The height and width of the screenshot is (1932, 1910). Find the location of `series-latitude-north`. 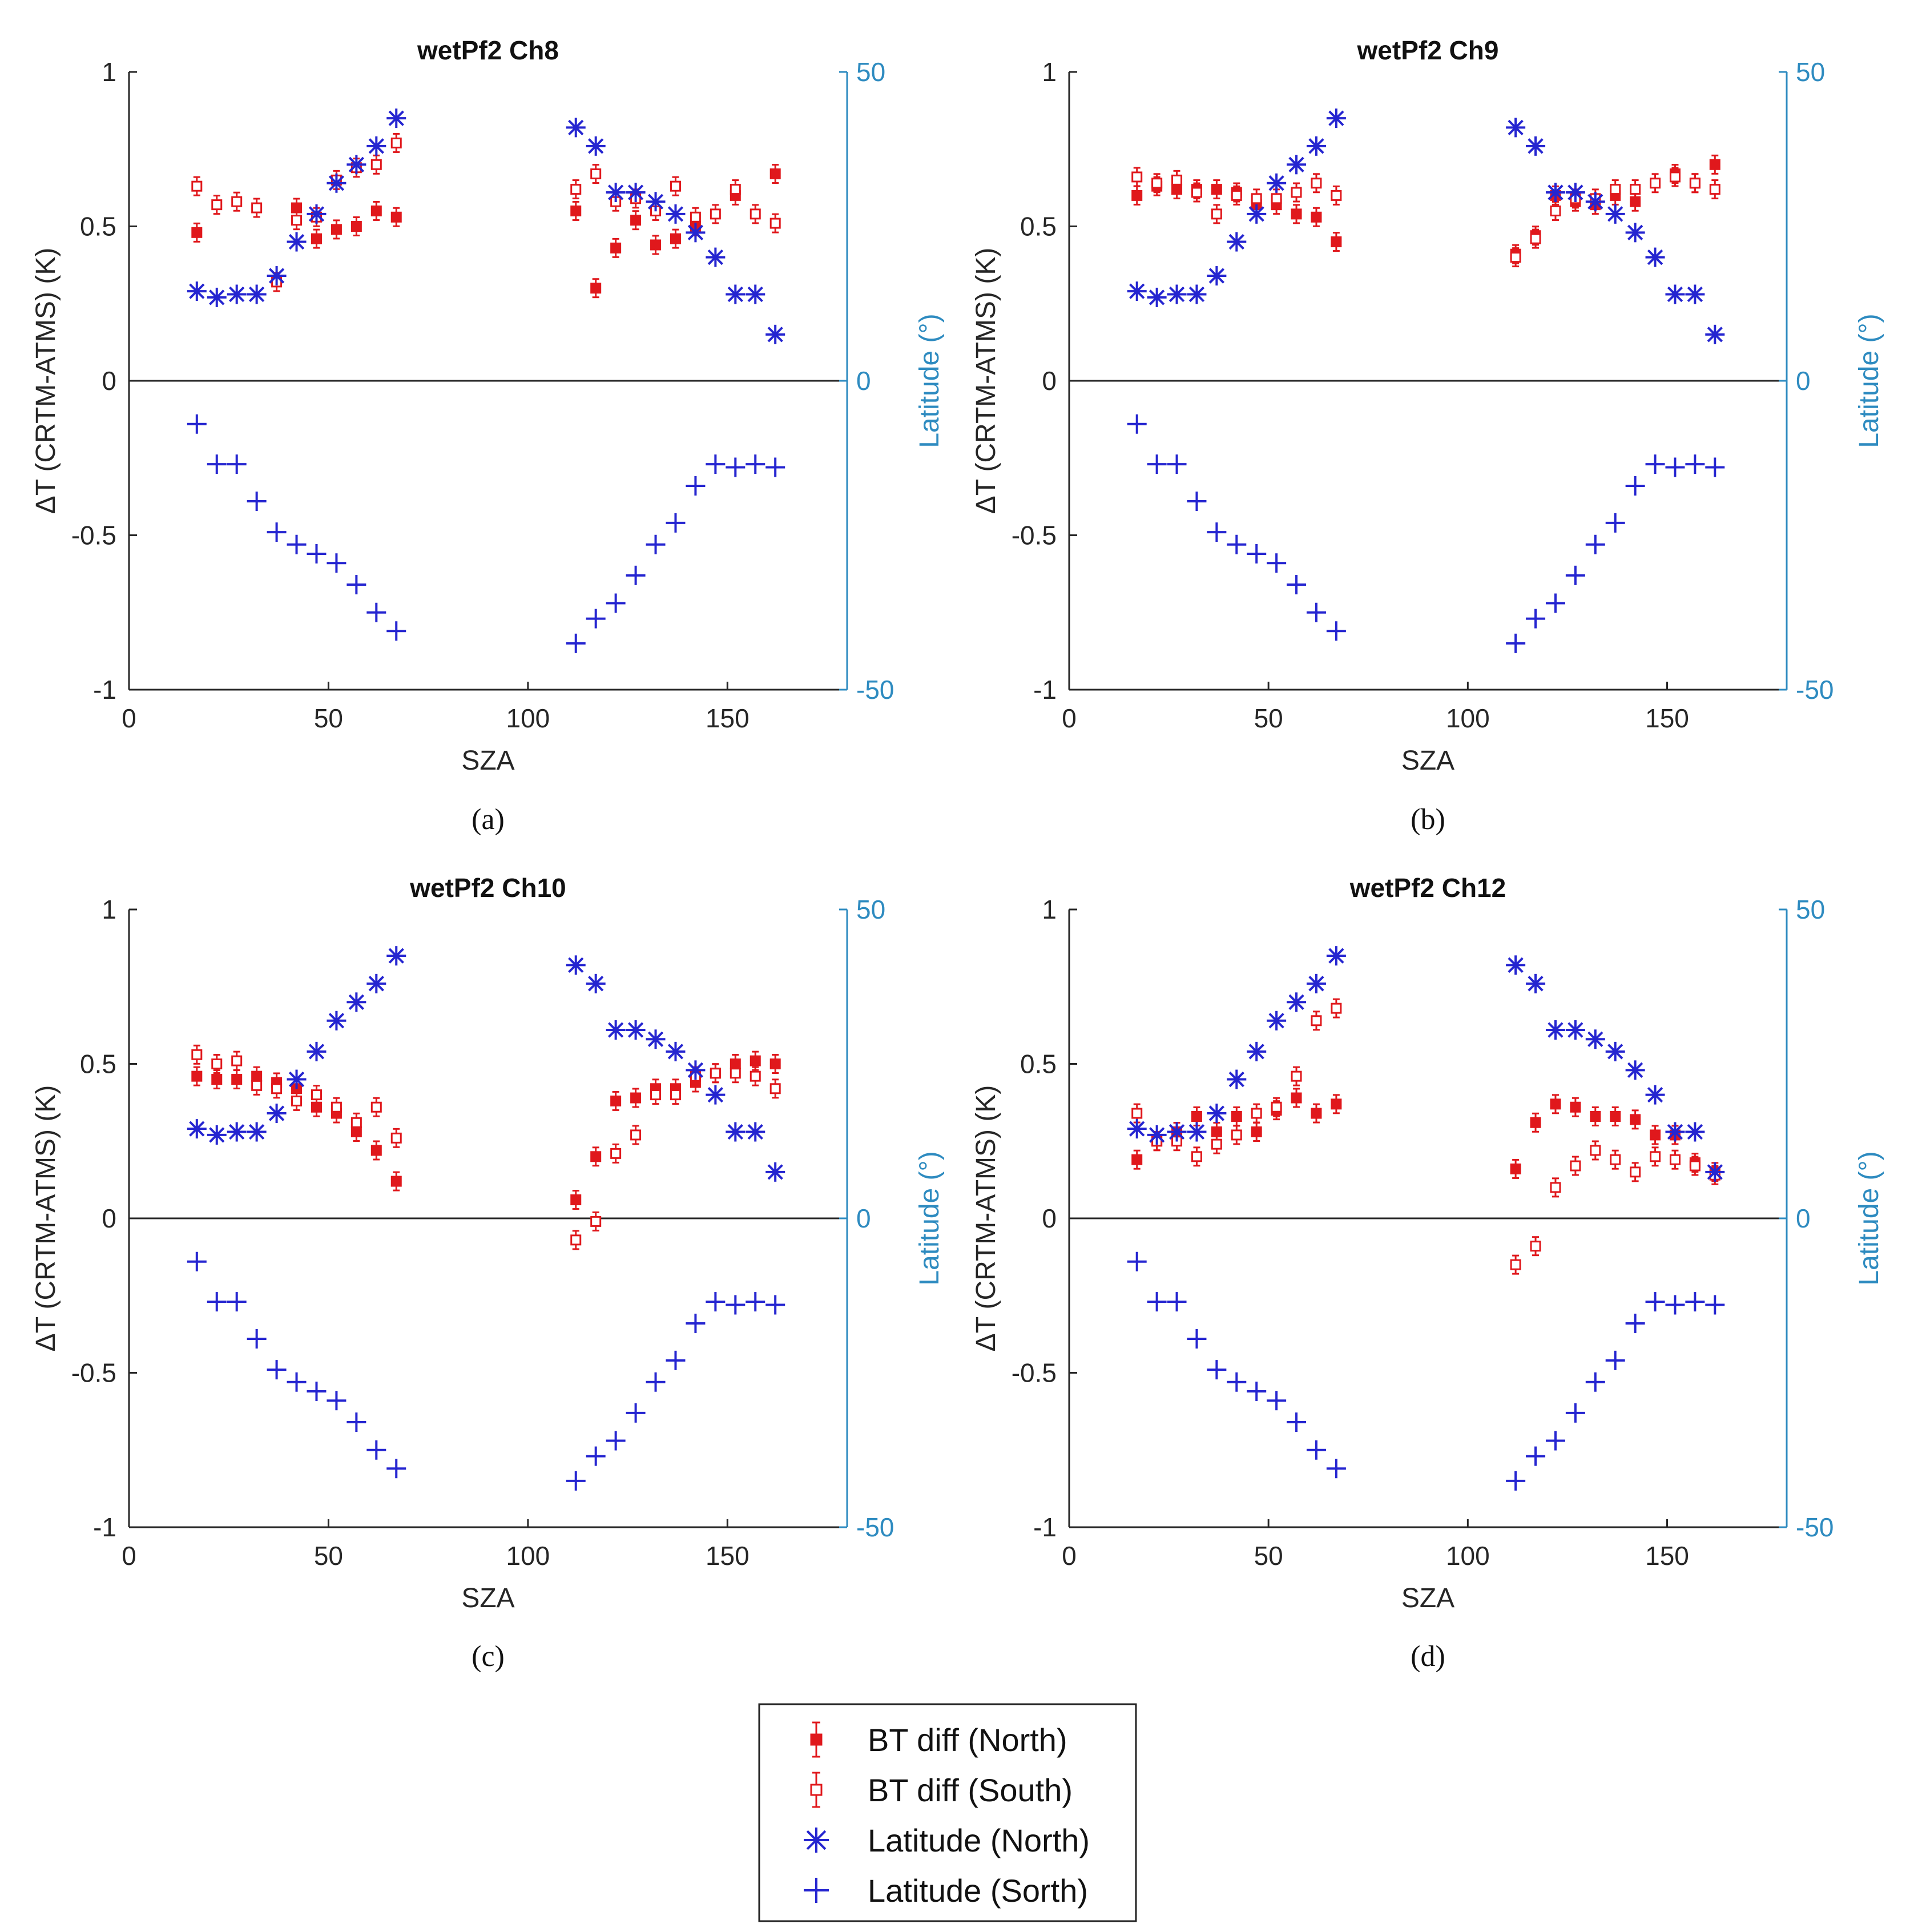

series-latitude-north is located at coordinates (1426, 226).